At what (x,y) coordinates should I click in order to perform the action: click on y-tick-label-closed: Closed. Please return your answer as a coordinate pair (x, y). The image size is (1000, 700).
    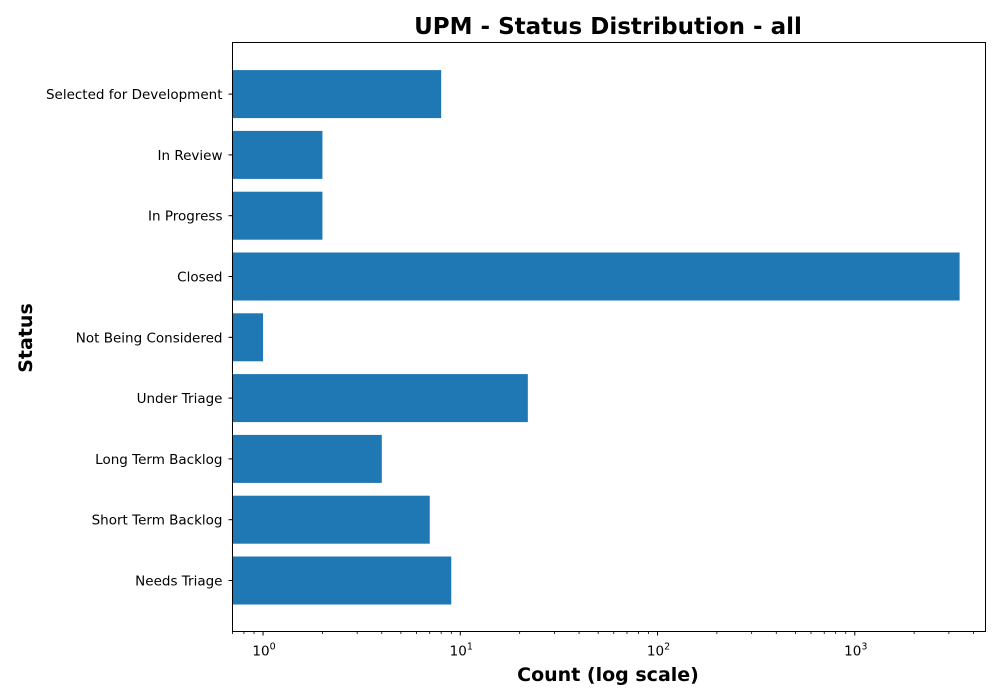
    Looking at the image, I should click on (199, 278).